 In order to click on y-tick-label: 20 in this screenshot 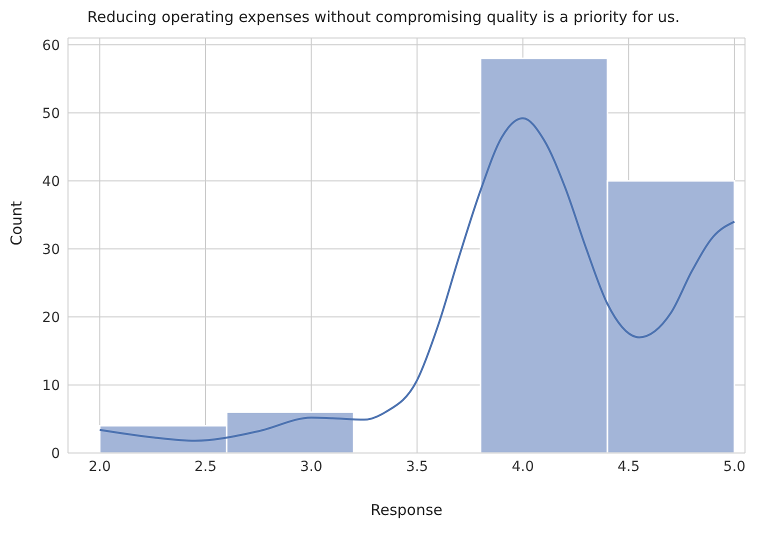, I will do `click(51, 318)`.